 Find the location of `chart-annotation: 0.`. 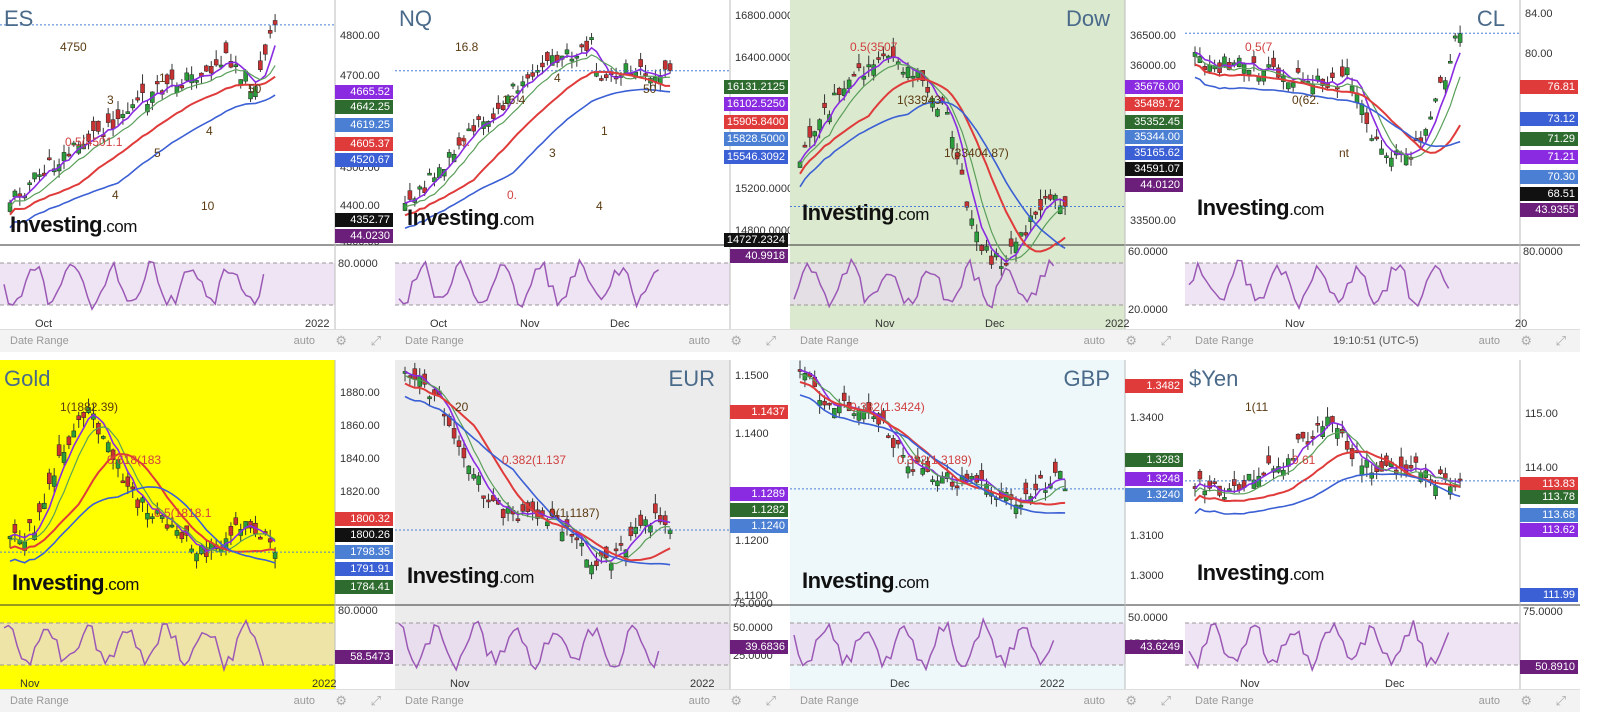

chart-annotation: 0. is located at coordinates (465, 142).